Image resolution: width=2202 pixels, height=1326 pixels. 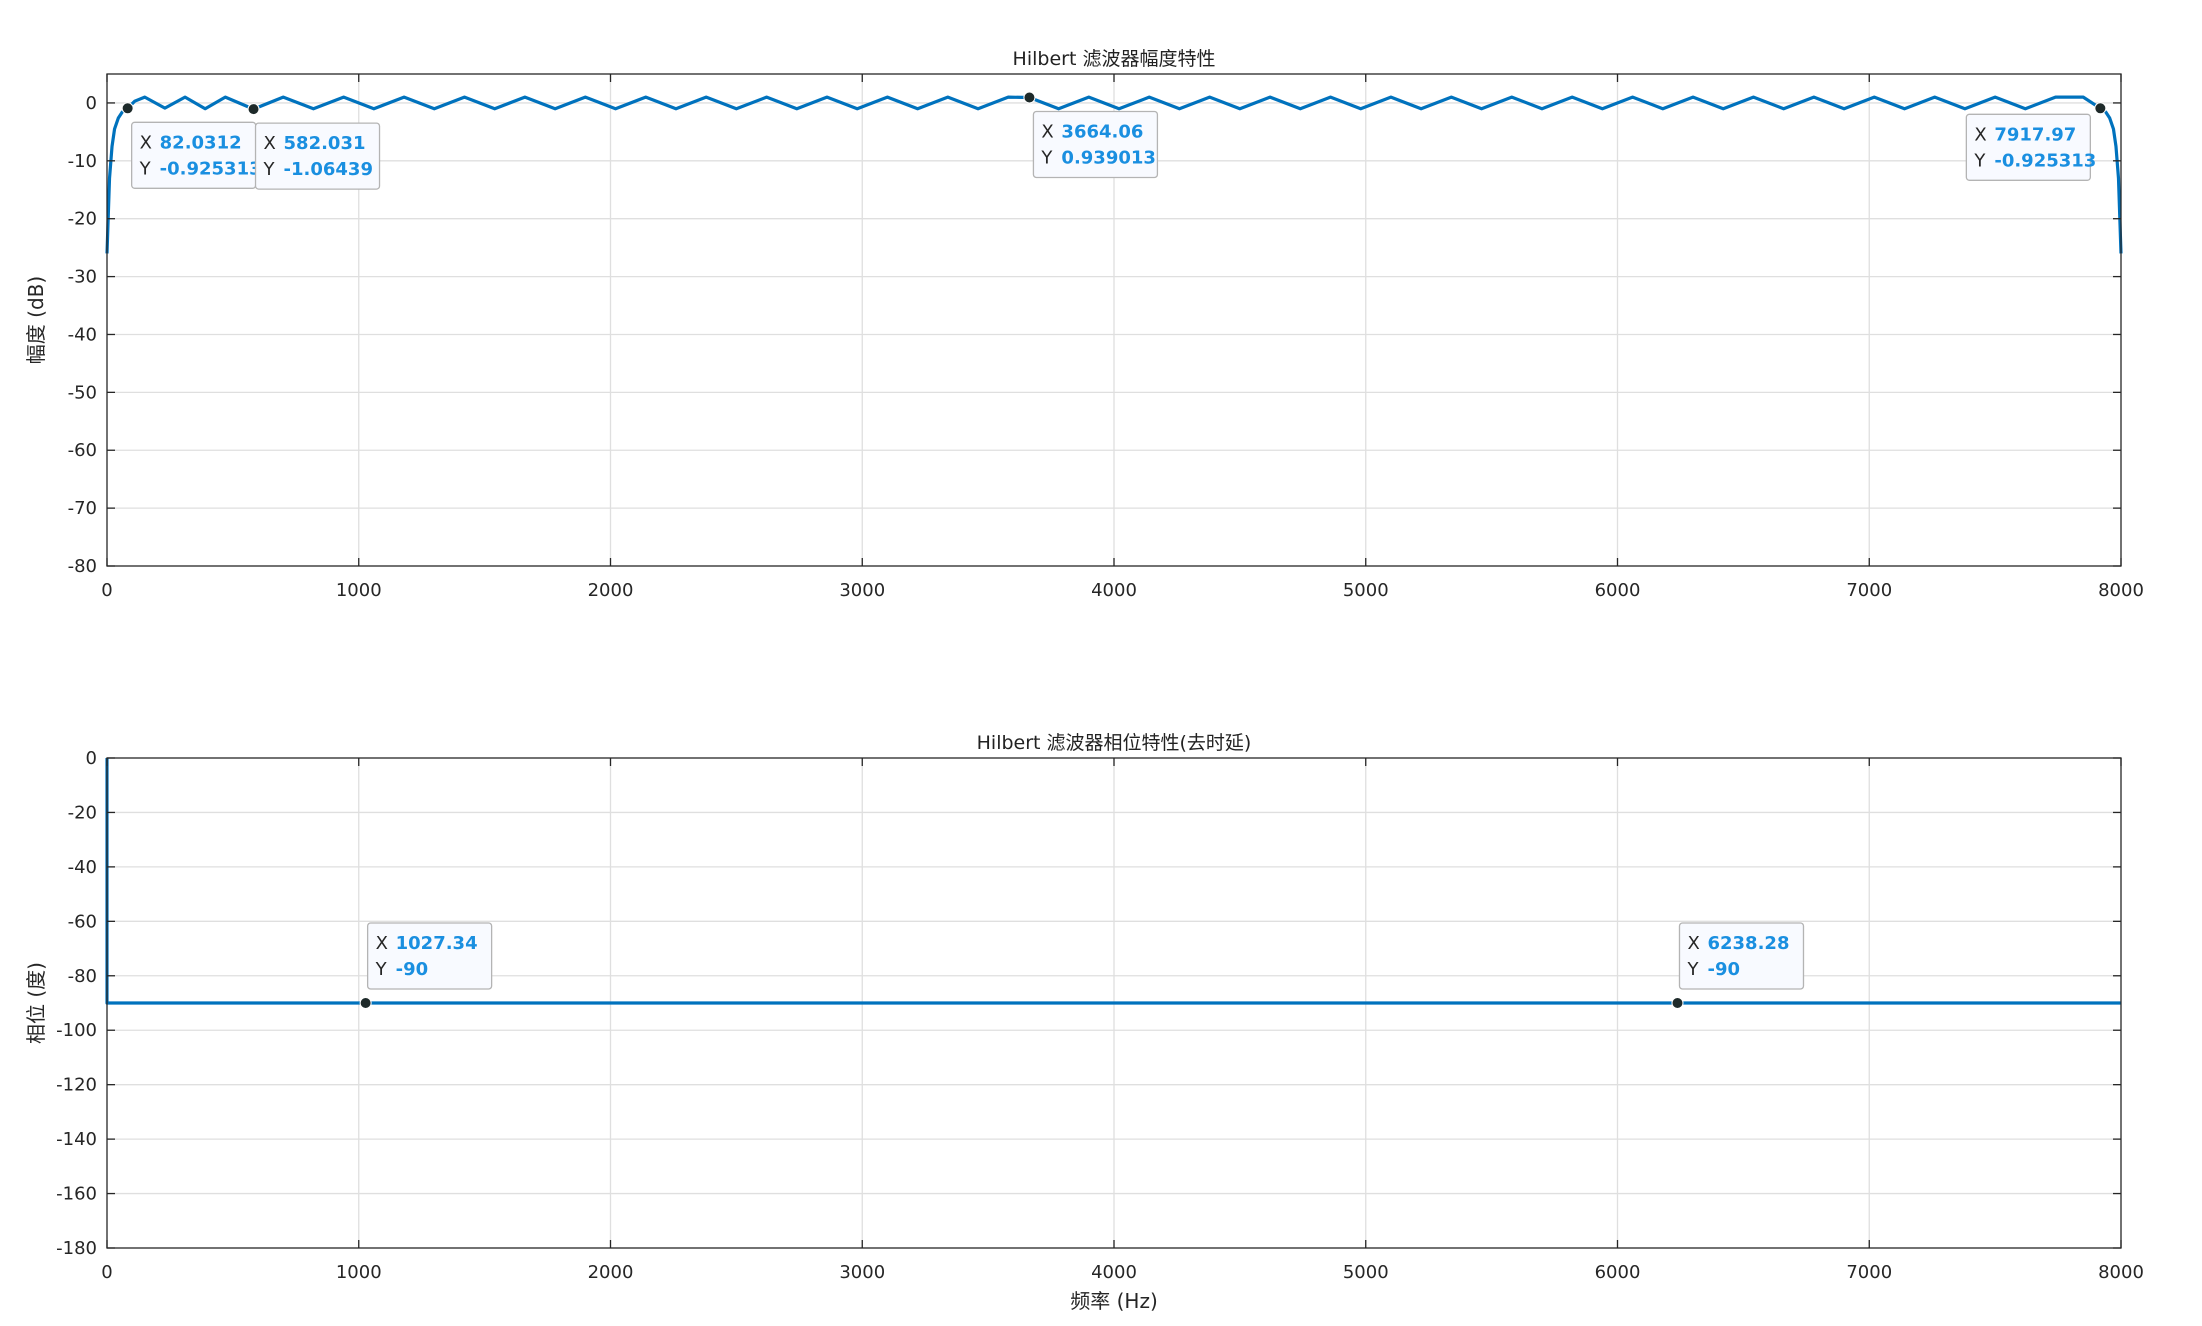 I want to click on magnitude-y-tick-label: -50, so click(x=82, y=392).